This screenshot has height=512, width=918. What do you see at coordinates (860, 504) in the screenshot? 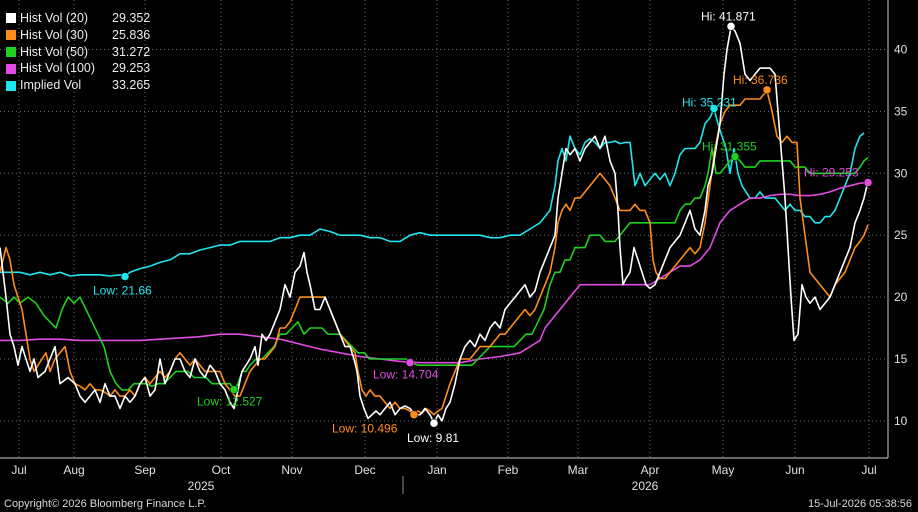
I see `timestamp-text: 15-Jul-2026 05:38:56` at bounding box center [860, 504].